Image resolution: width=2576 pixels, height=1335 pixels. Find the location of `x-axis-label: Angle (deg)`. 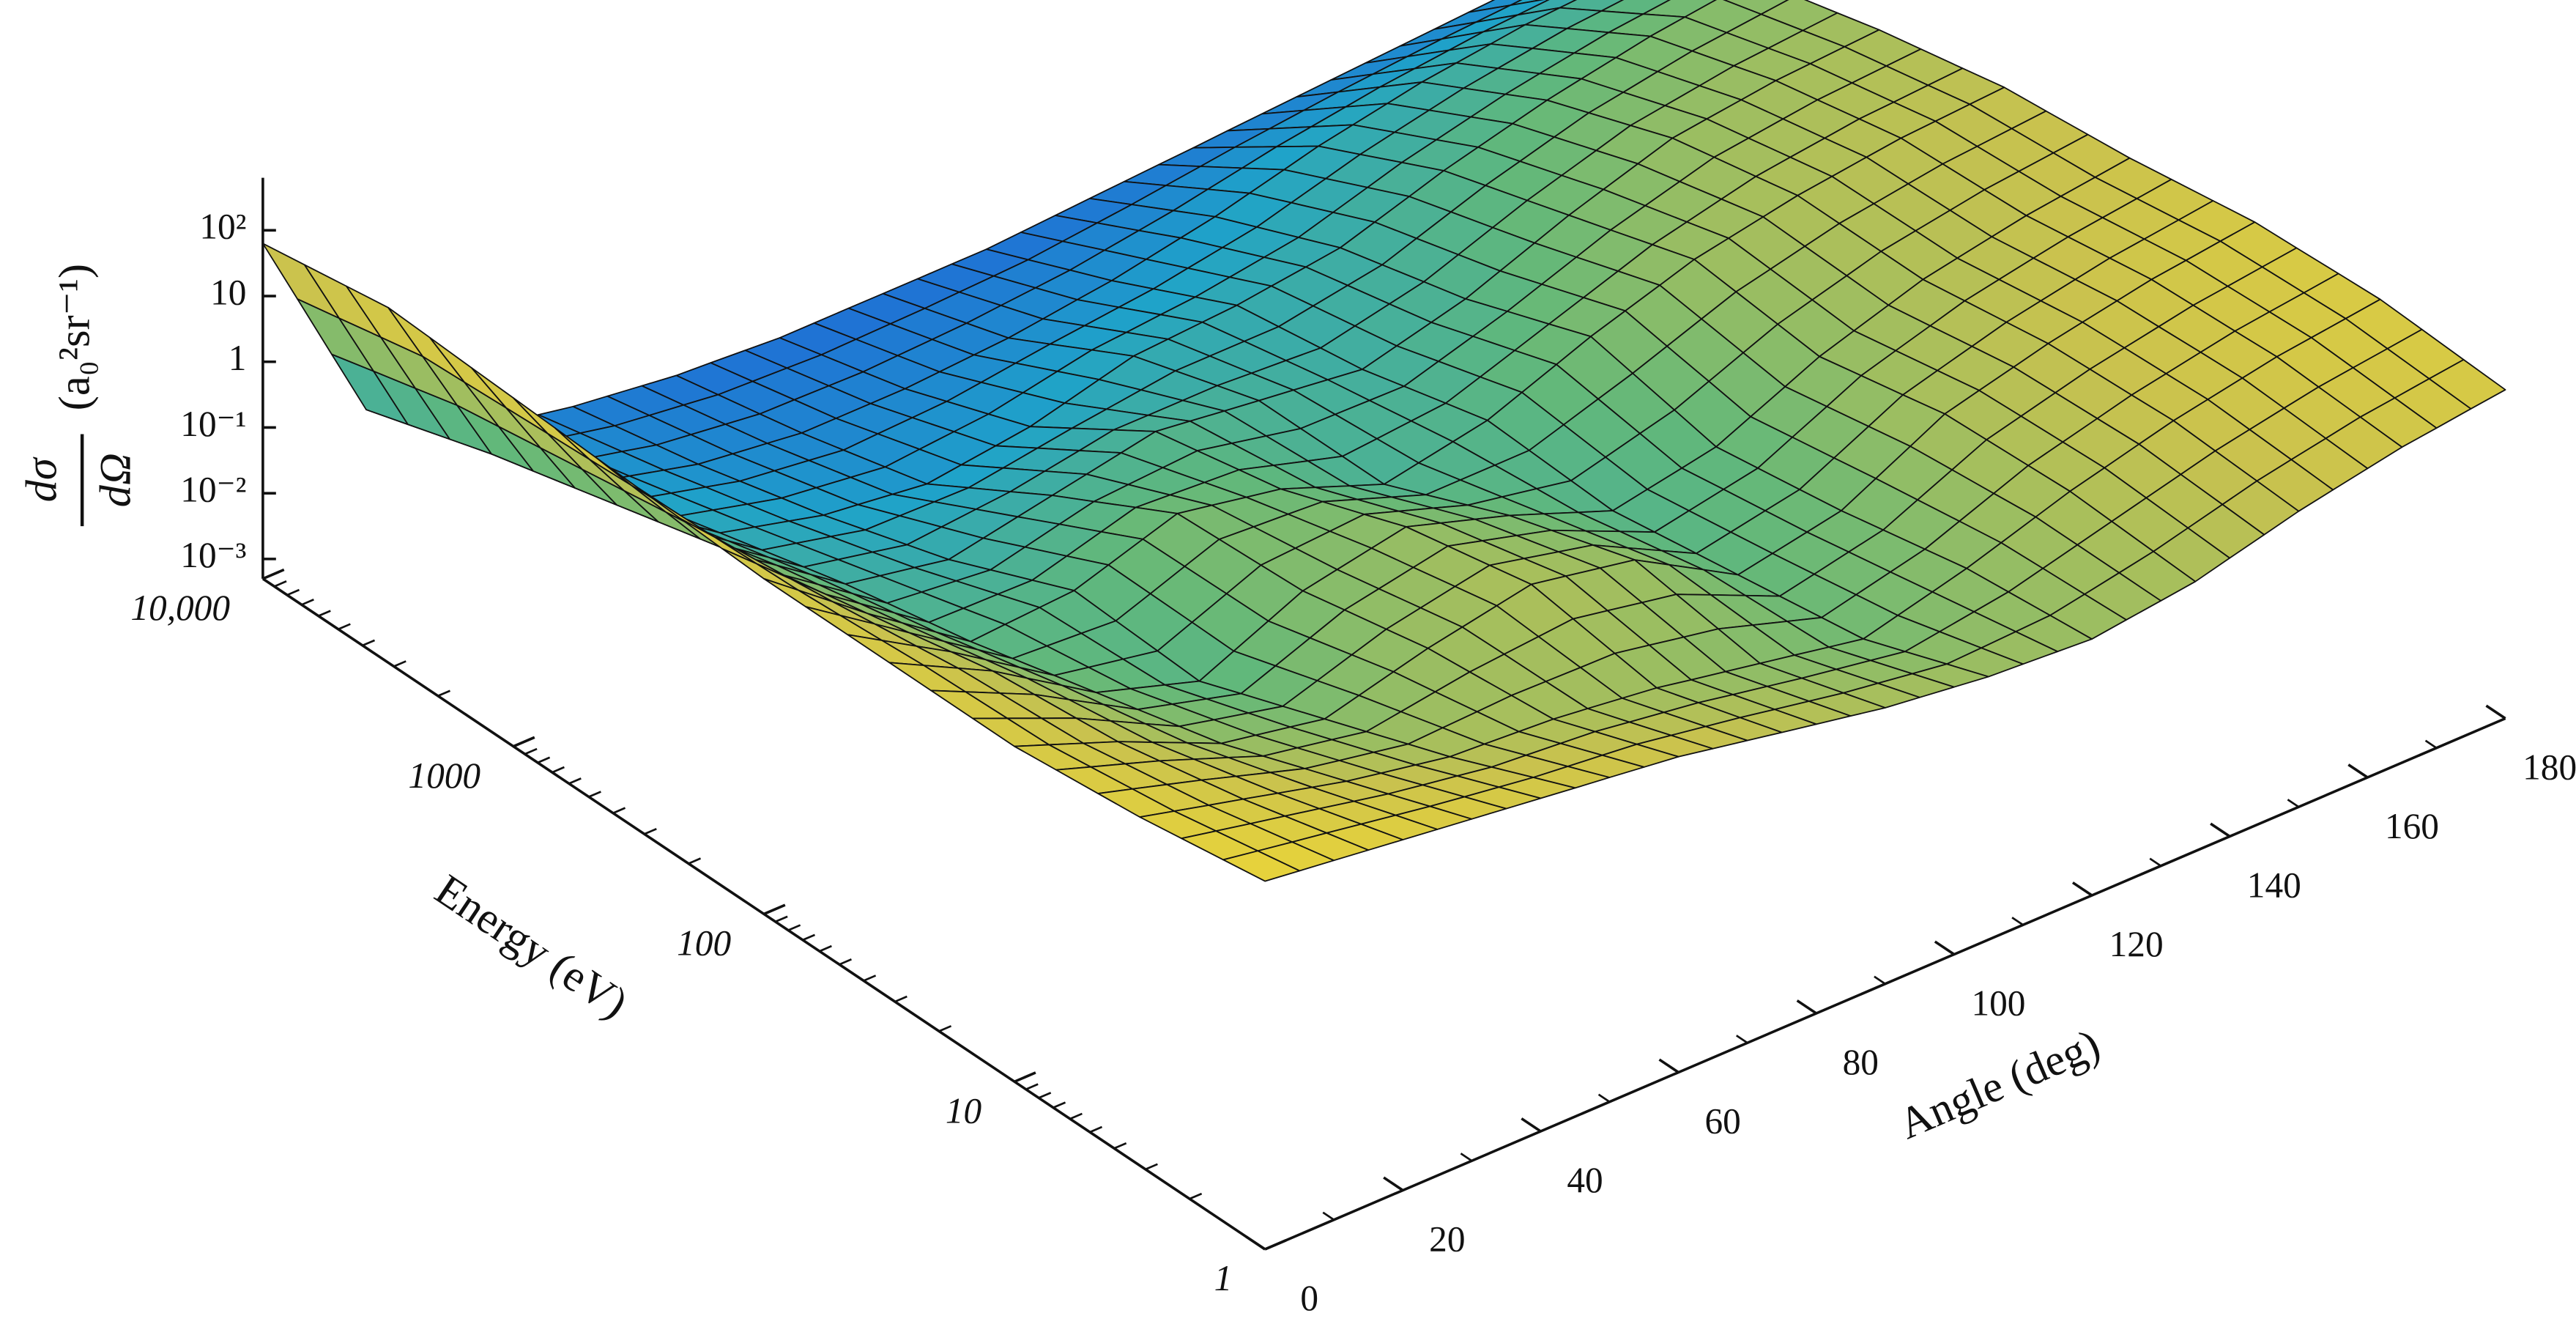

x-axis-label: Angle (deg) is located at coordinates (1999, 1084).